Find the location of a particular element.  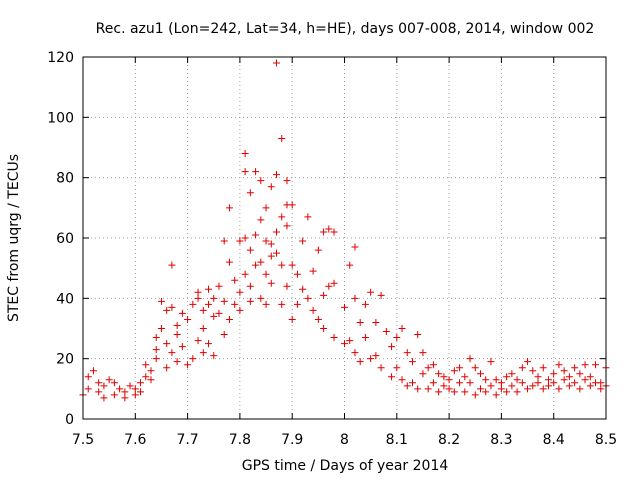

x-tick-label: 7.8 is located at coordinates (240, 440).